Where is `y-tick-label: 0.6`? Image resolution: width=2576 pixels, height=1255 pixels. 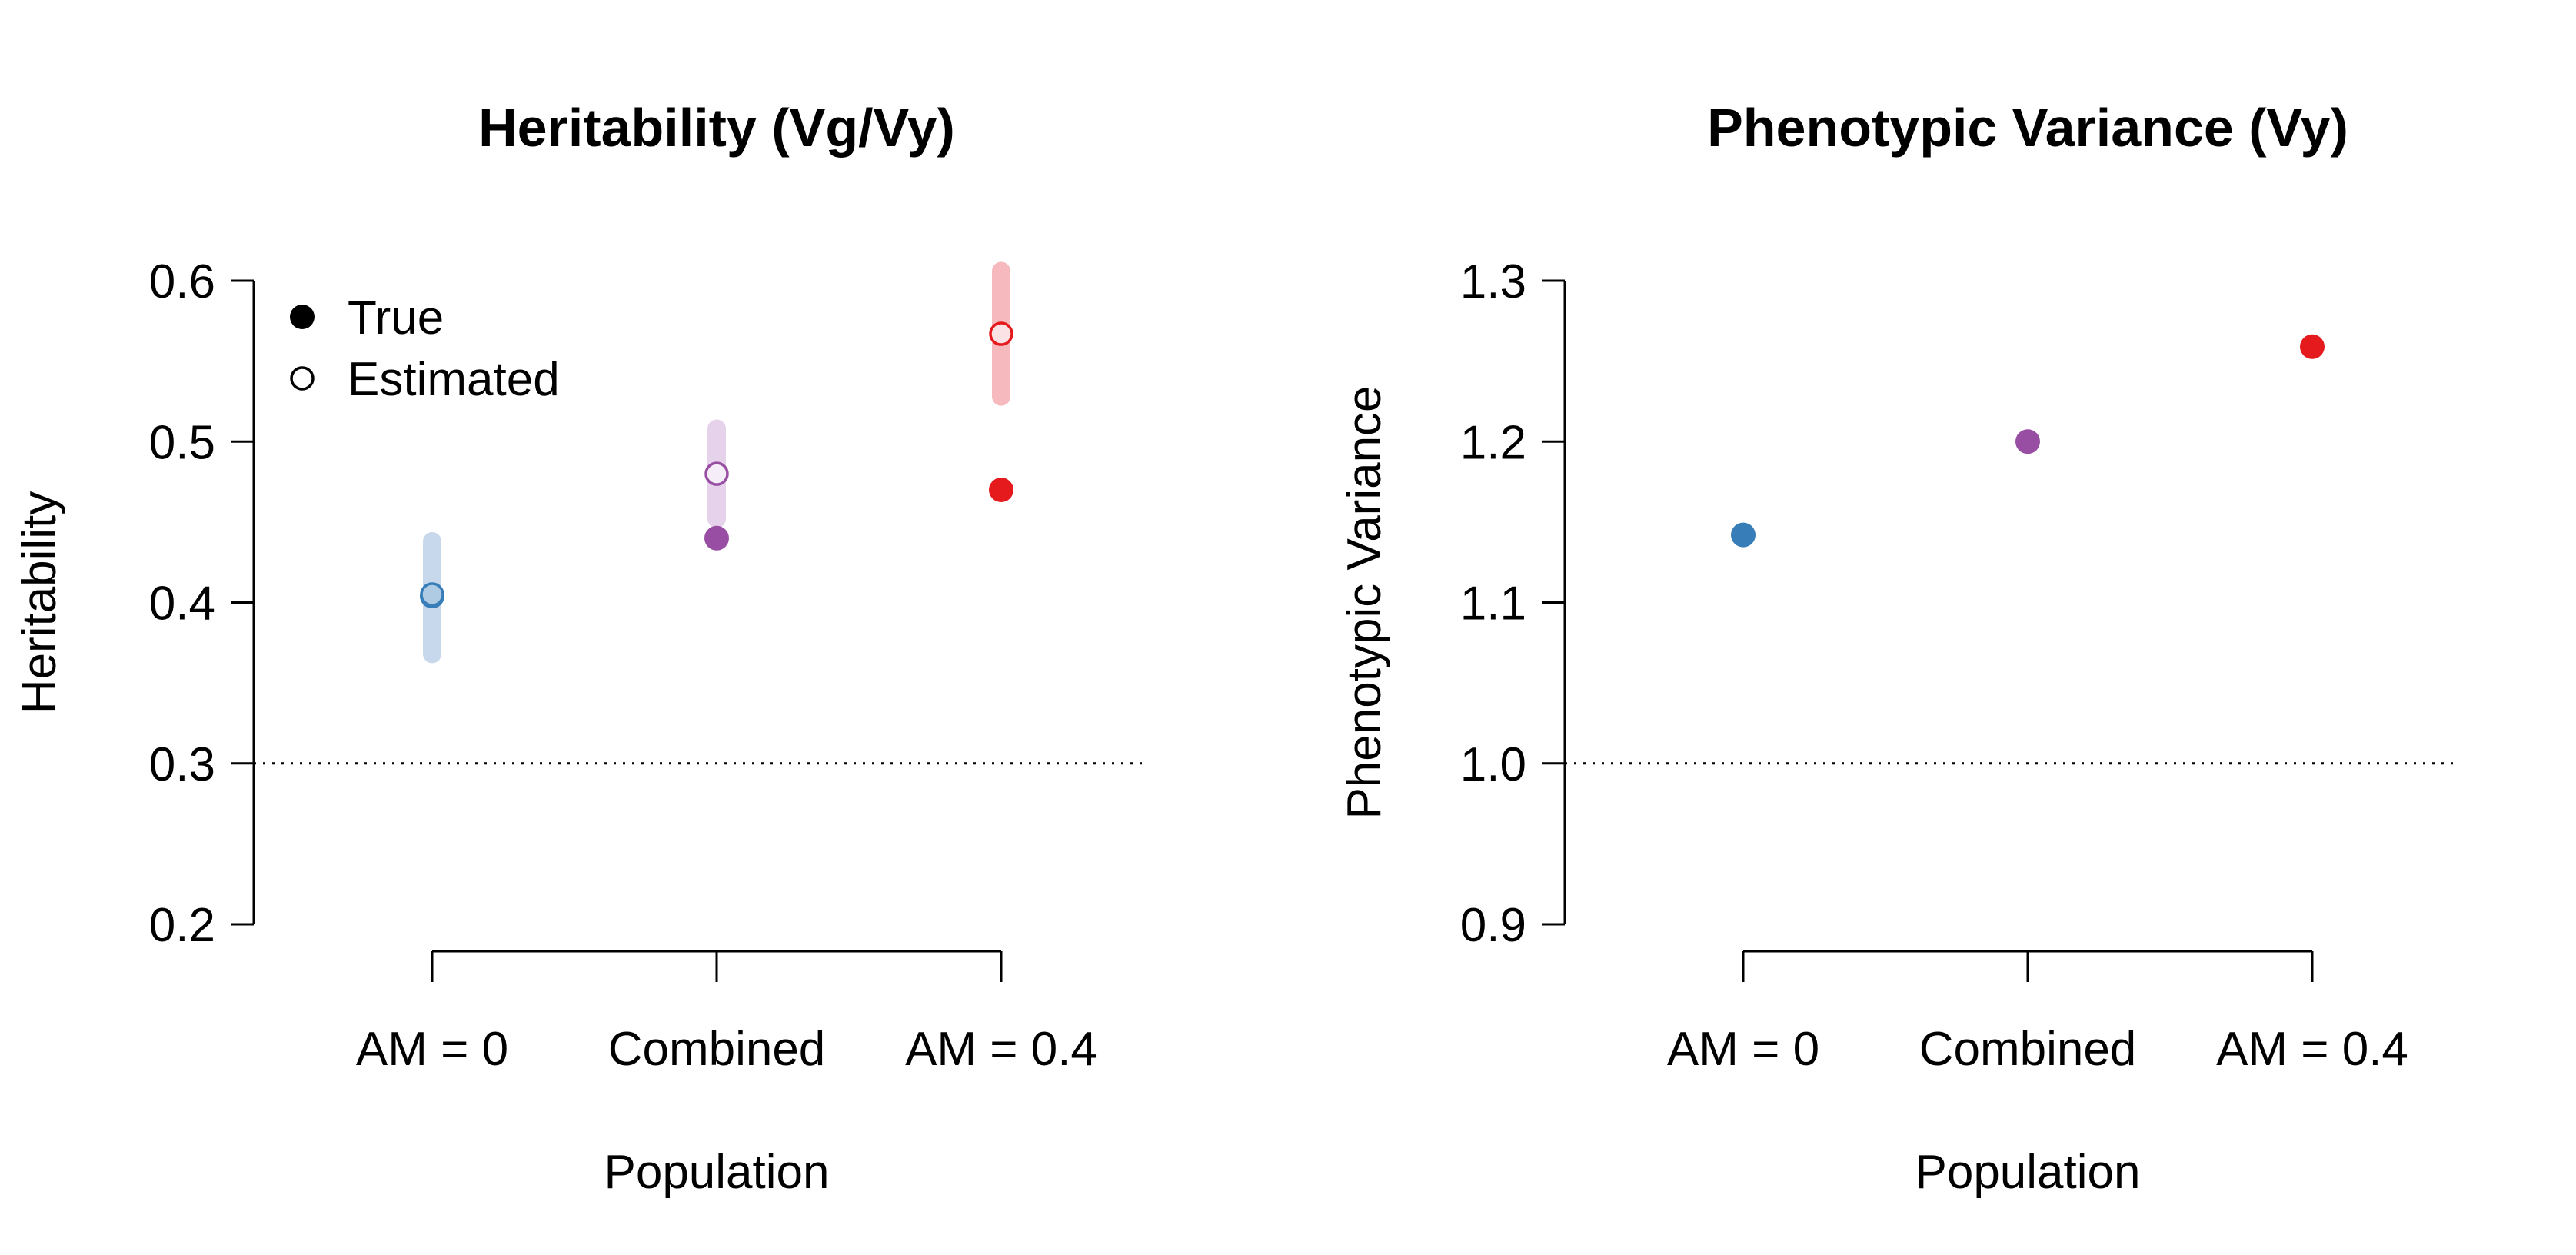 y-tick-label: 0.6 is located at coordinates (182, 281).